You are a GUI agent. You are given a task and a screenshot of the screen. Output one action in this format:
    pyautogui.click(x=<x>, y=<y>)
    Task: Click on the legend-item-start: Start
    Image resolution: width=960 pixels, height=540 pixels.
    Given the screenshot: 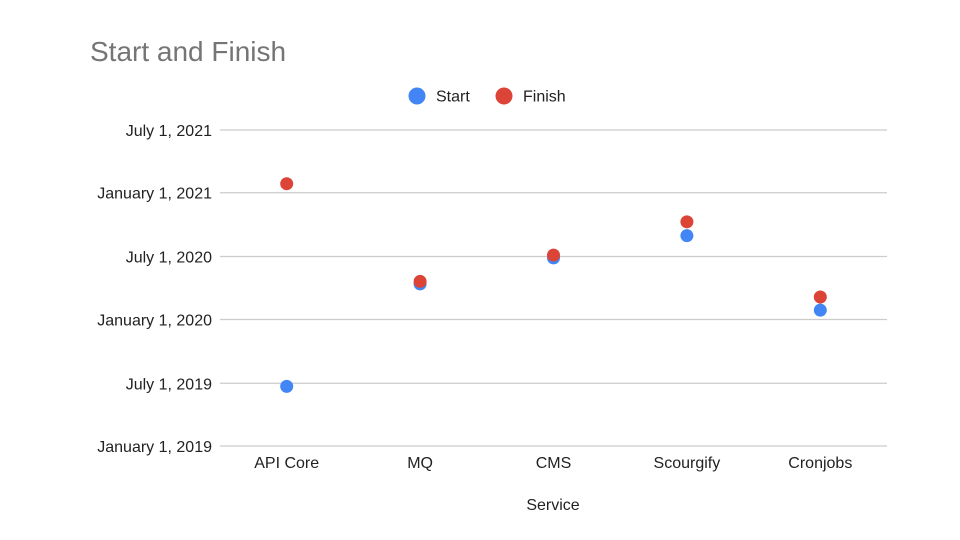 What is the action you would take?
    pyautogui.click(x=439, y=96)
    